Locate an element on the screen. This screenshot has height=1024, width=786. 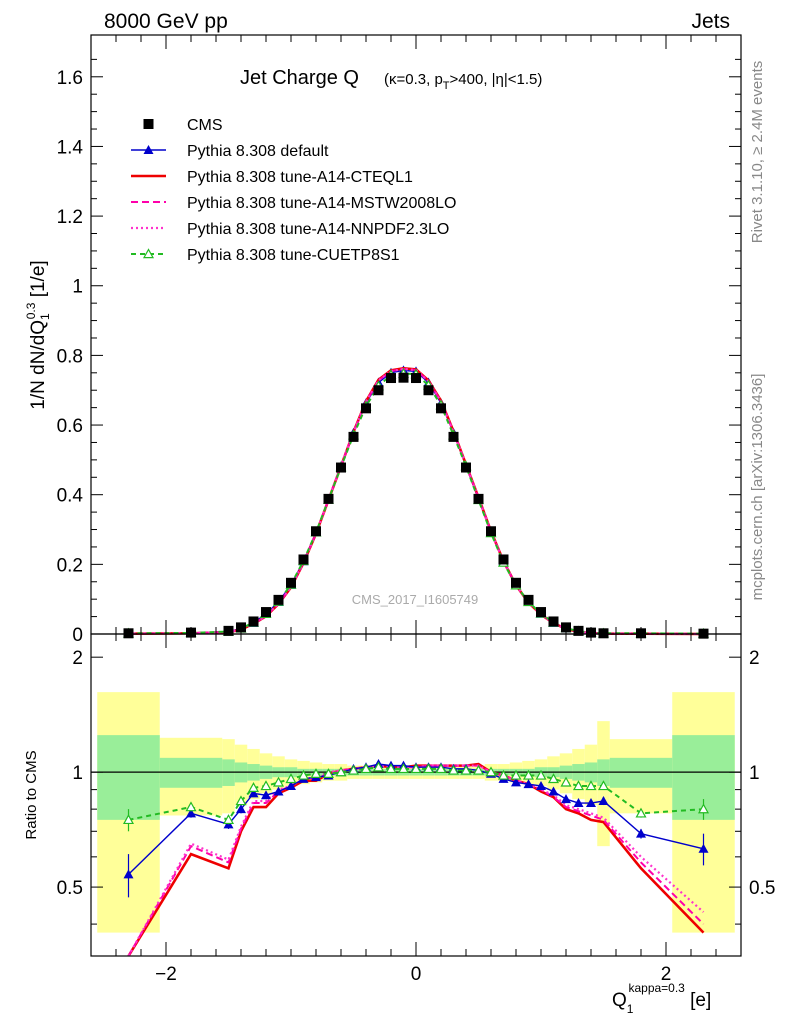
main-y-tick-label-5: 1 is located at coordinates (77, 287).